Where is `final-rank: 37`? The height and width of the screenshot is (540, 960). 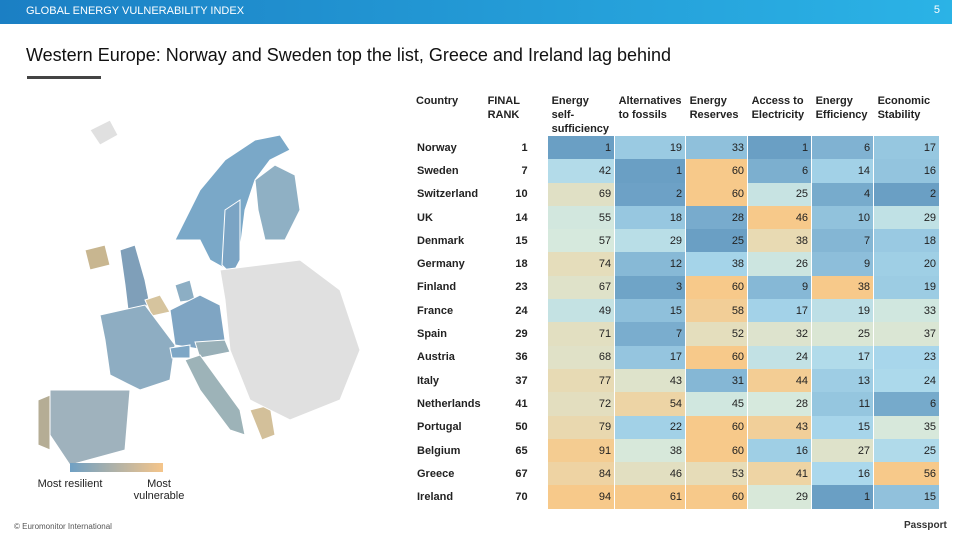
final-rank: 37 is located at coordinates (521, 380).